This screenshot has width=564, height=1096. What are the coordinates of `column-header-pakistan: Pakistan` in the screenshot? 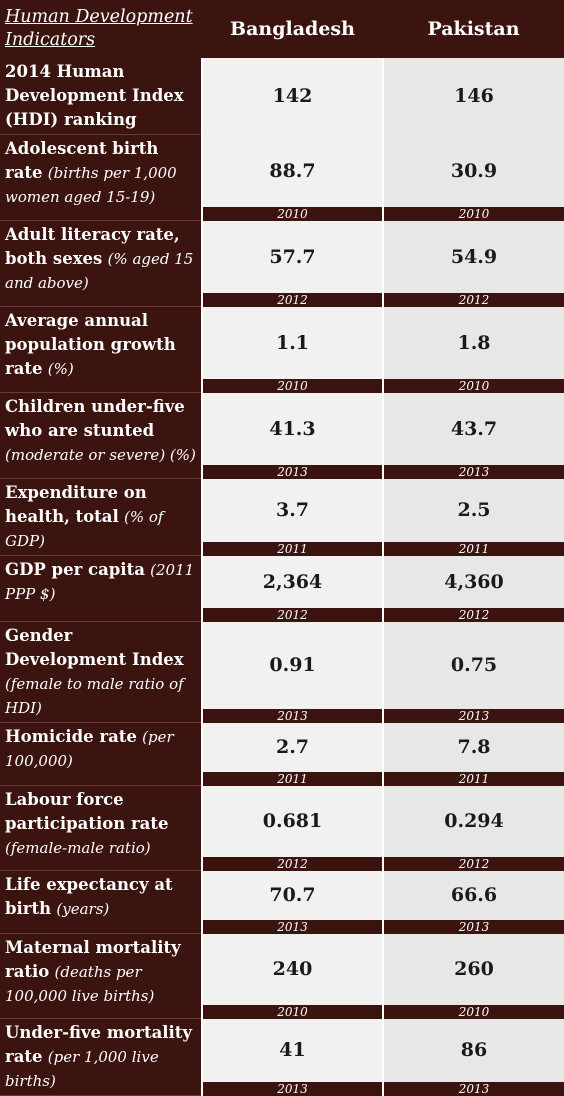 It's located at (473, 29).